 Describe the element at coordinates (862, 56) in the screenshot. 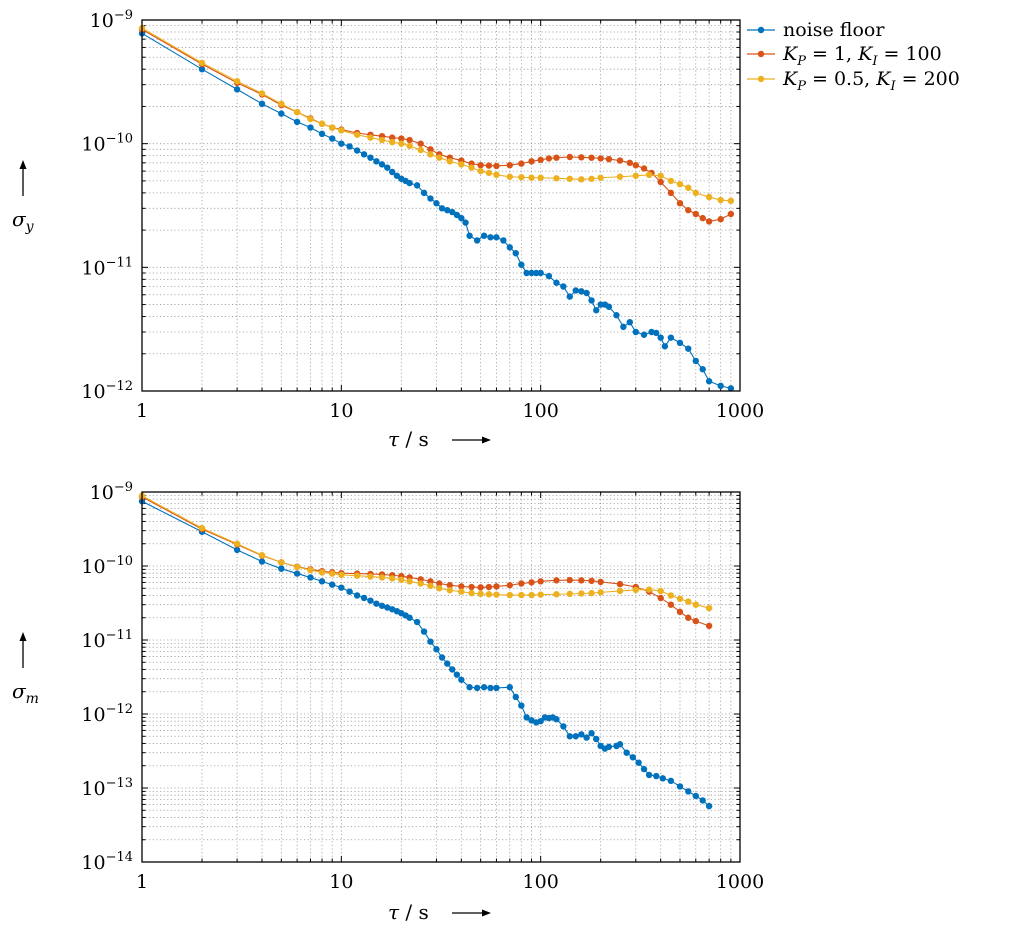

I see `legend-label: KP = 1, KI = 100` at that location.